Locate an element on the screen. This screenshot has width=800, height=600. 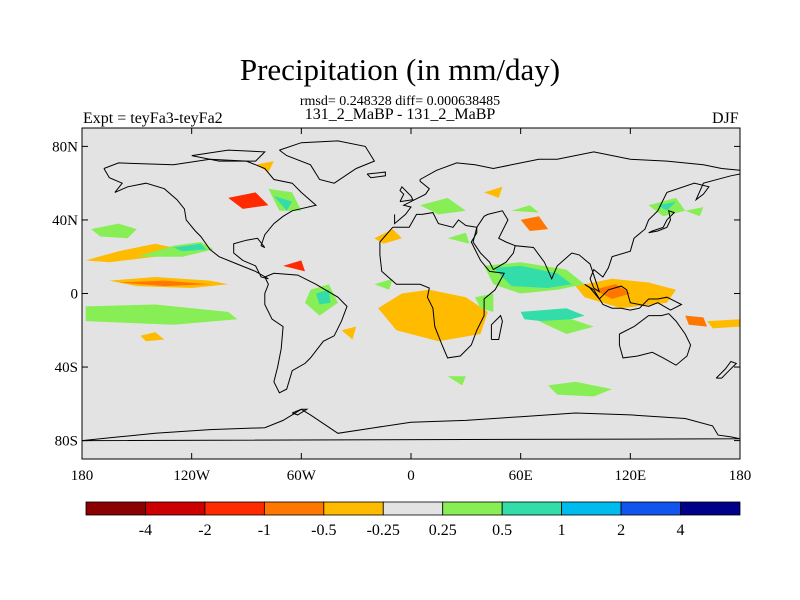
coastline-new-zealand is located at coordinates (726, 369).